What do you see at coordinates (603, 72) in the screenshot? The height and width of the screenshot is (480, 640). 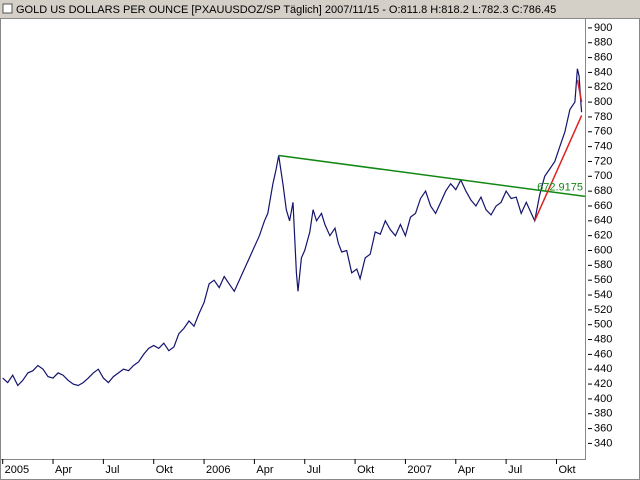 I see `y-tick-label: 840` at bounding box center [603, 72].